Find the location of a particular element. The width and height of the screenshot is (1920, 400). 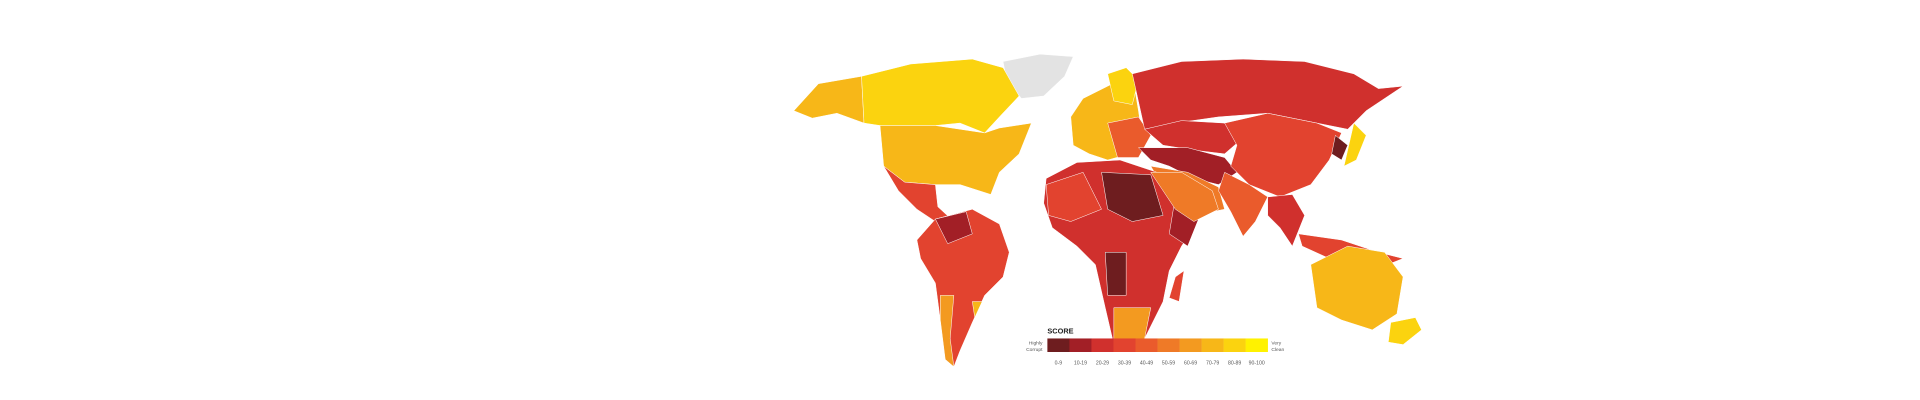

legend-bin-label: 70-79 is located at coordinates (1212, 363).